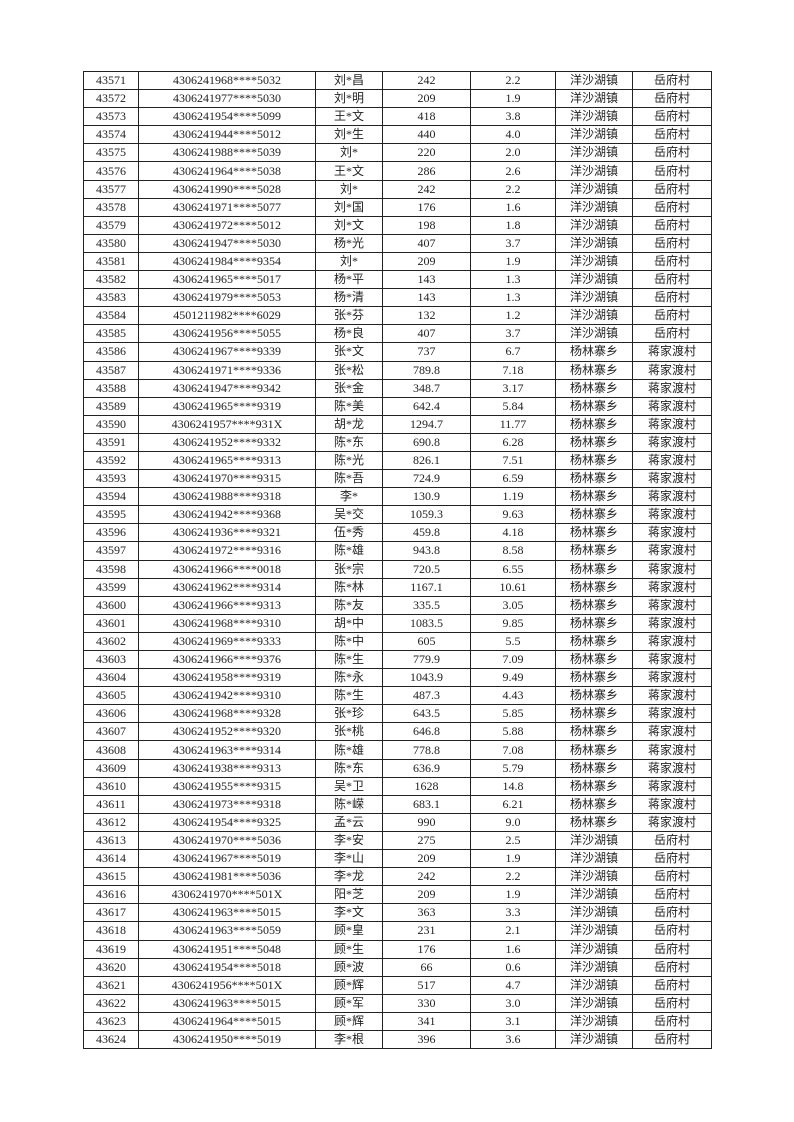  I want to click on amount-cell: 6.28, so click(513, 442).